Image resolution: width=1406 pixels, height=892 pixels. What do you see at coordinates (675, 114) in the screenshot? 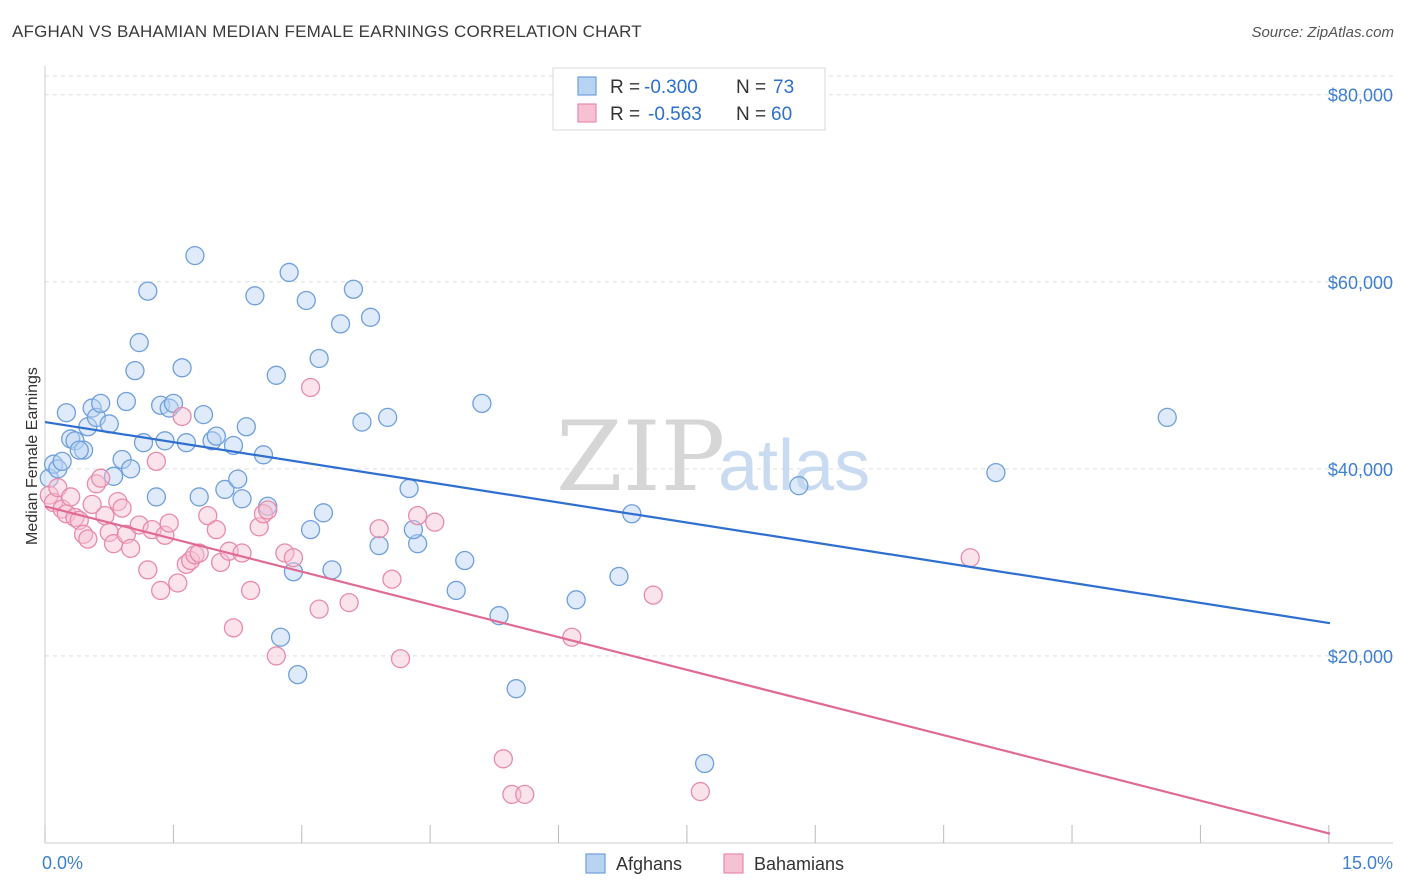
I see `legend-r-value: -0.563` at bounding box center [675, 114].